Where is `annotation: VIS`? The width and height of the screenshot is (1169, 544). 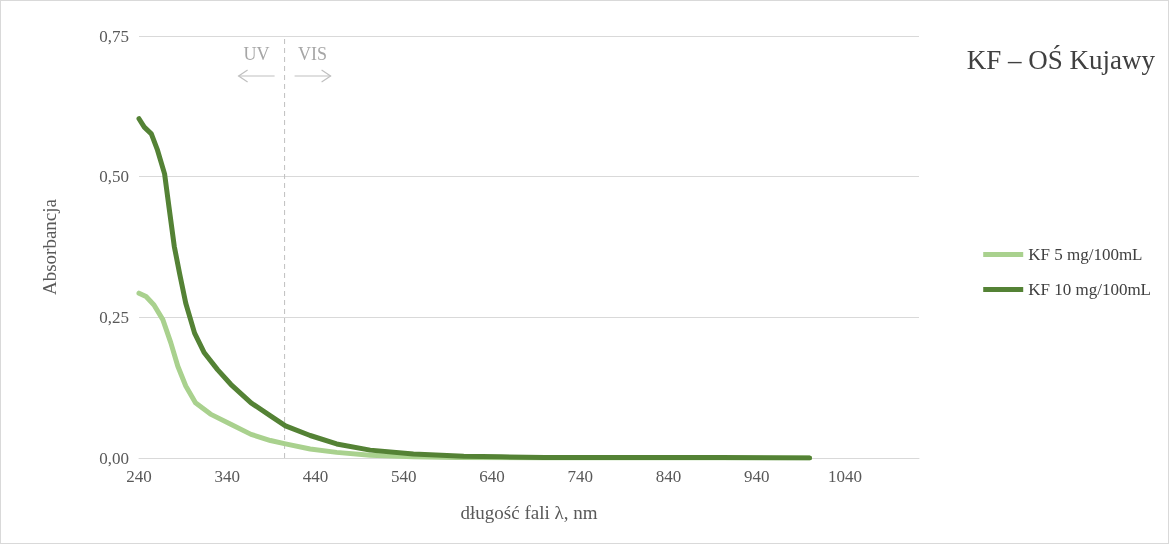 annotation: VIS is located at coordinates (313, 54).